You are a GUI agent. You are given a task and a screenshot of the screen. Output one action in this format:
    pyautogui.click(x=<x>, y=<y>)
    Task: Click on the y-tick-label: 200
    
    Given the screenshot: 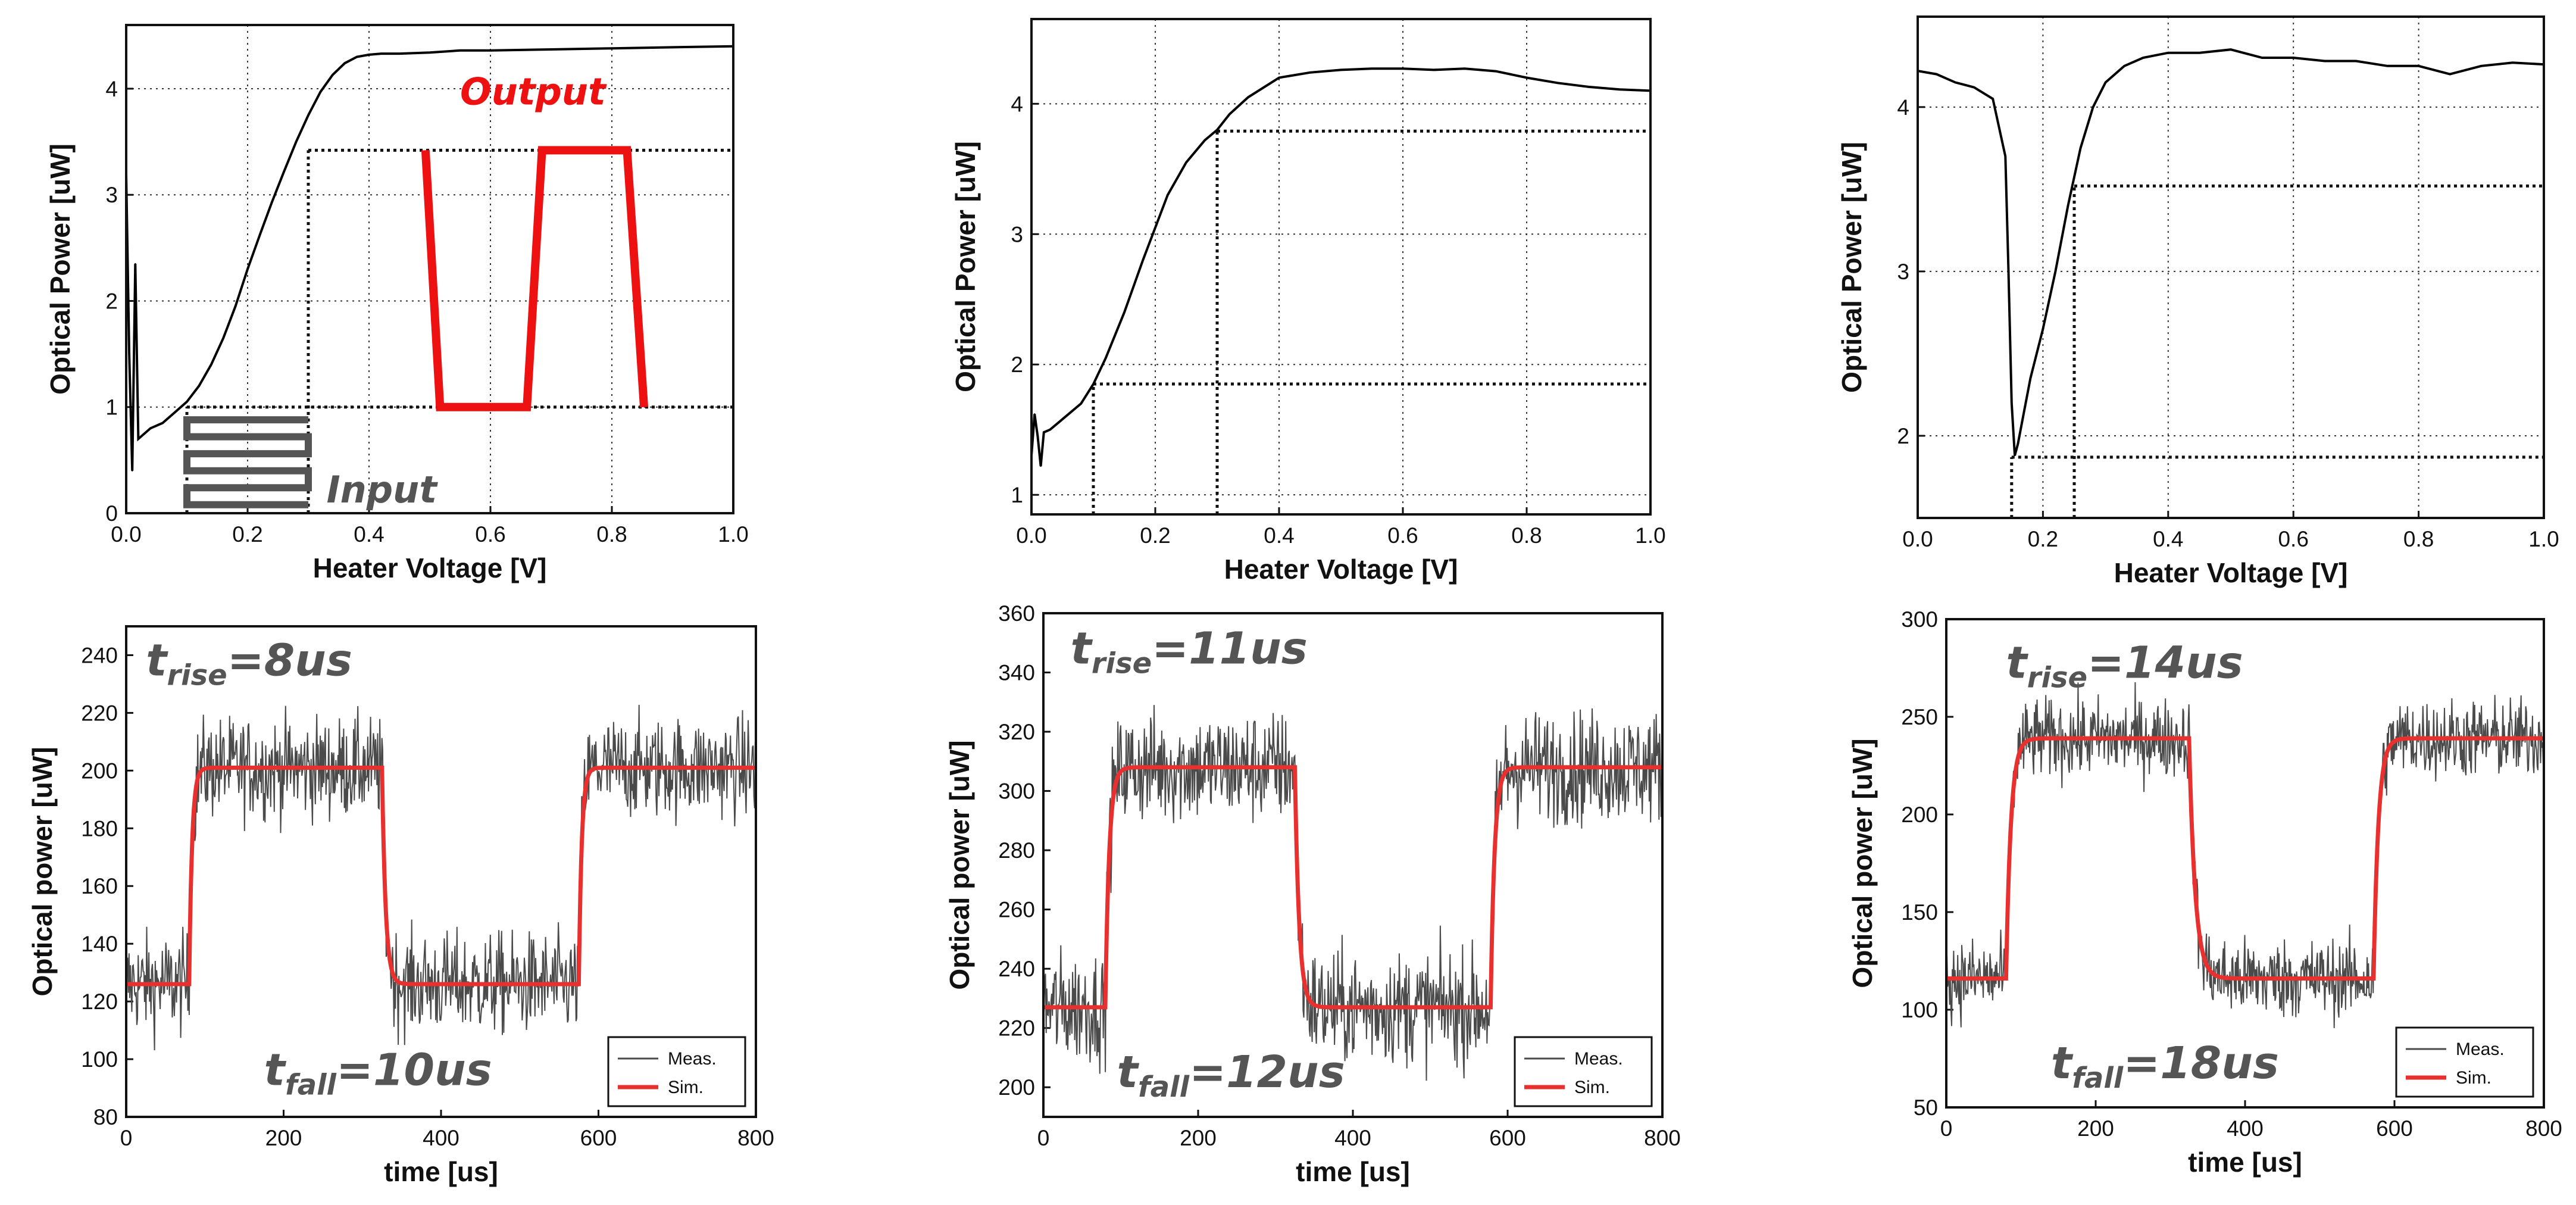 What is the action you would take?
    pyautogui.click(x=99, y=770)
    